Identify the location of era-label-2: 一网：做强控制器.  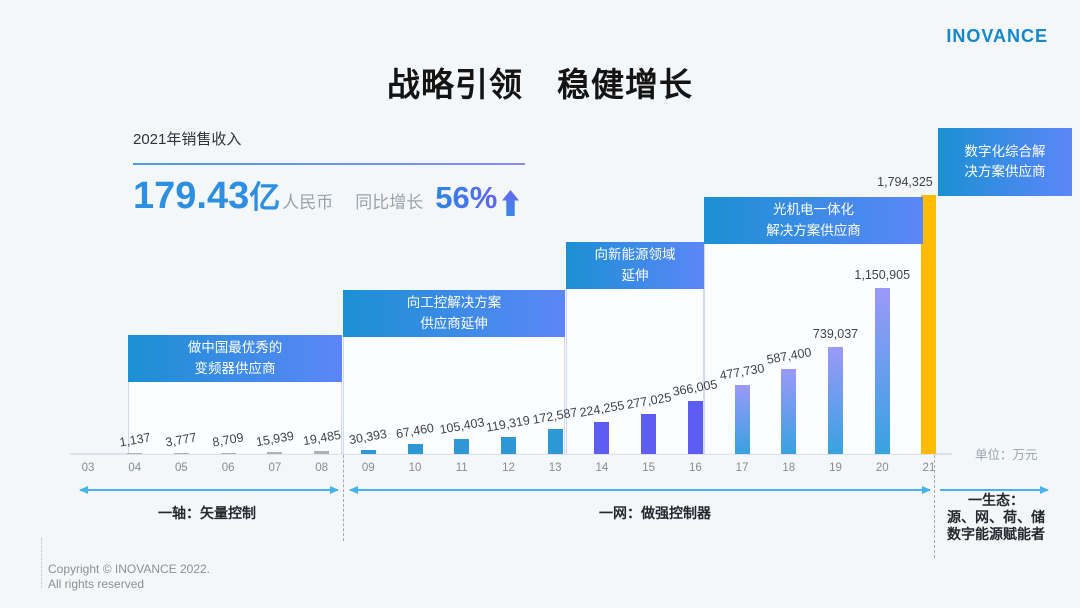
(655, 513).